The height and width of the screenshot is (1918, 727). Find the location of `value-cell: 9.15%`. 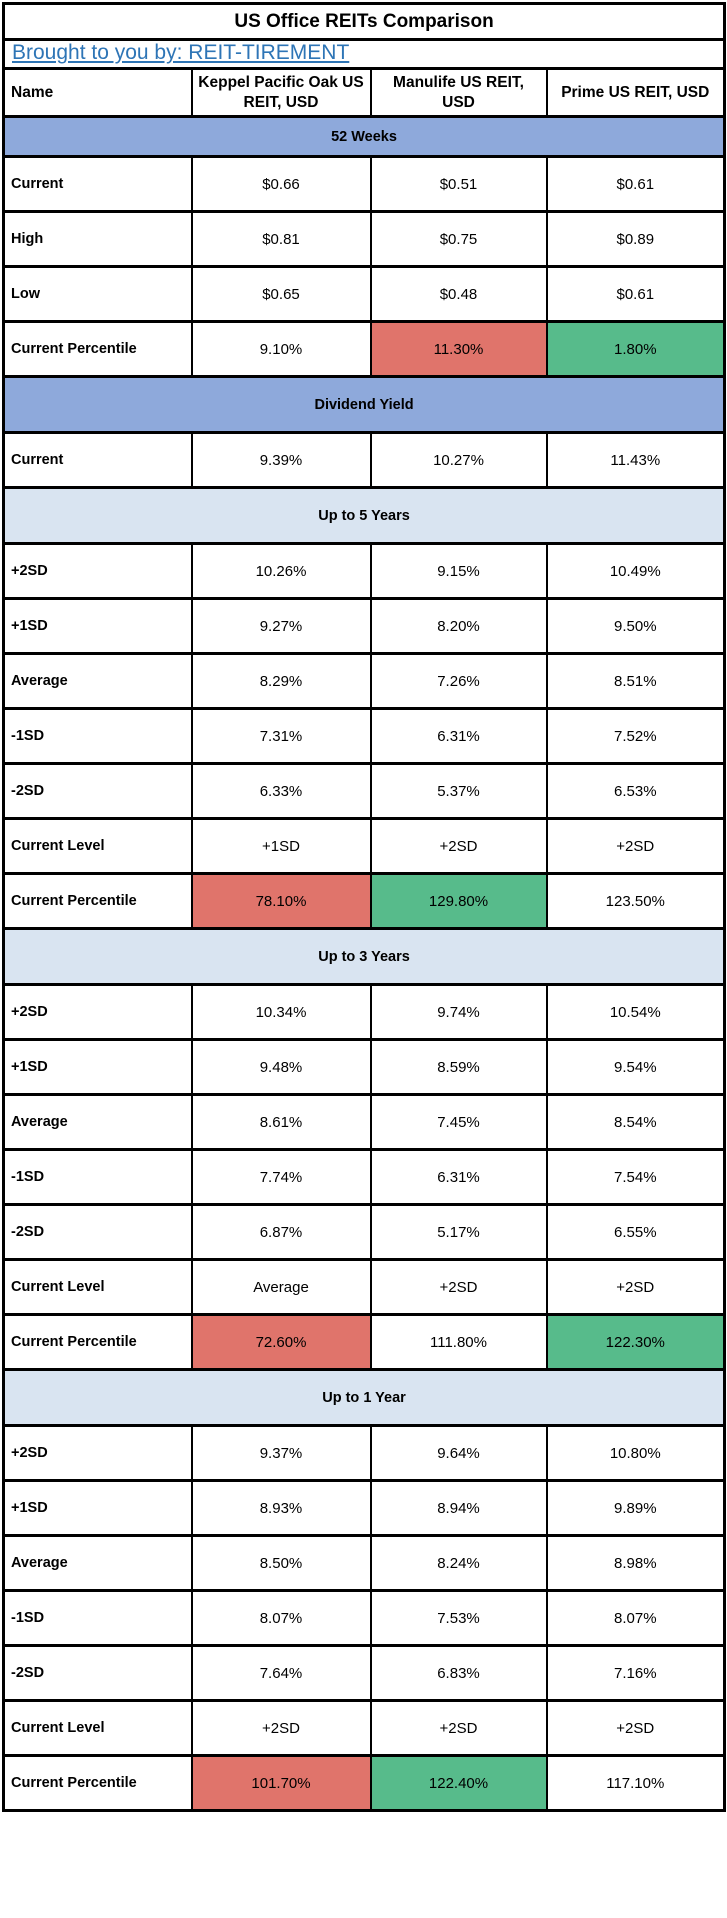

value-cell: 9.15% is located at coordinates (458, 571).